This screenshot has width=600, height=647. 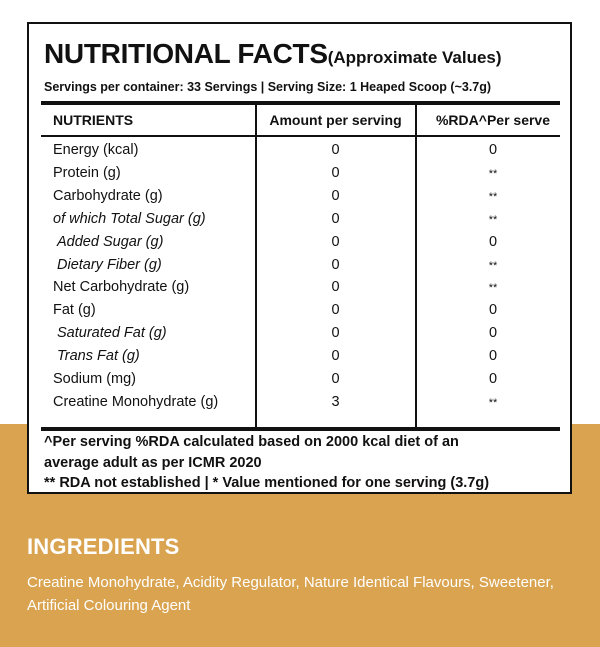 I want to click on nutrient-row: Fat (g) 0 0, so click(x=299, y=313).